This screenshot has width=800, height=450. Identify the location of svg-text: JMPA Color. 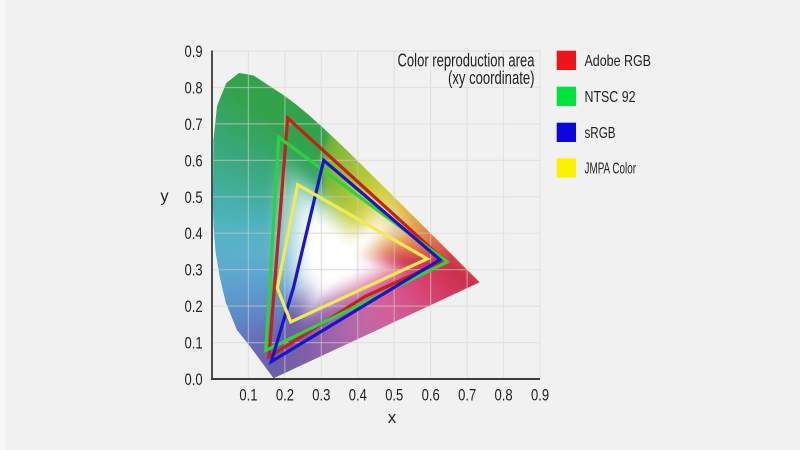
(611, 169).